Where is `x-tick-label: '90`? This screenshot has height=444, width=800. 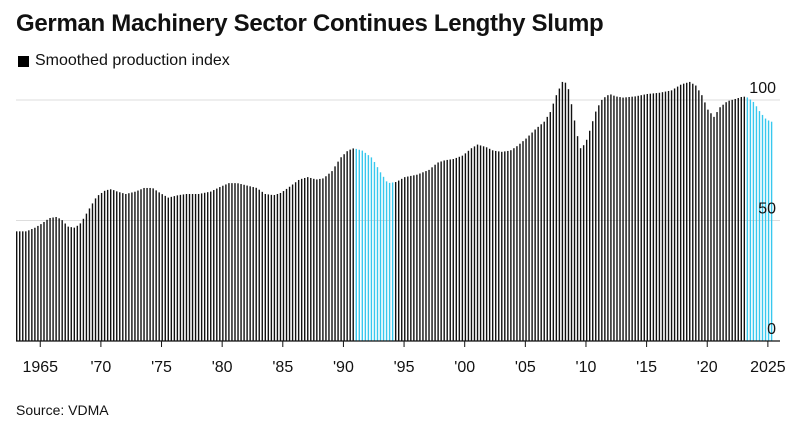
x-tick-label: '90 is located at coordinates (343, 367).